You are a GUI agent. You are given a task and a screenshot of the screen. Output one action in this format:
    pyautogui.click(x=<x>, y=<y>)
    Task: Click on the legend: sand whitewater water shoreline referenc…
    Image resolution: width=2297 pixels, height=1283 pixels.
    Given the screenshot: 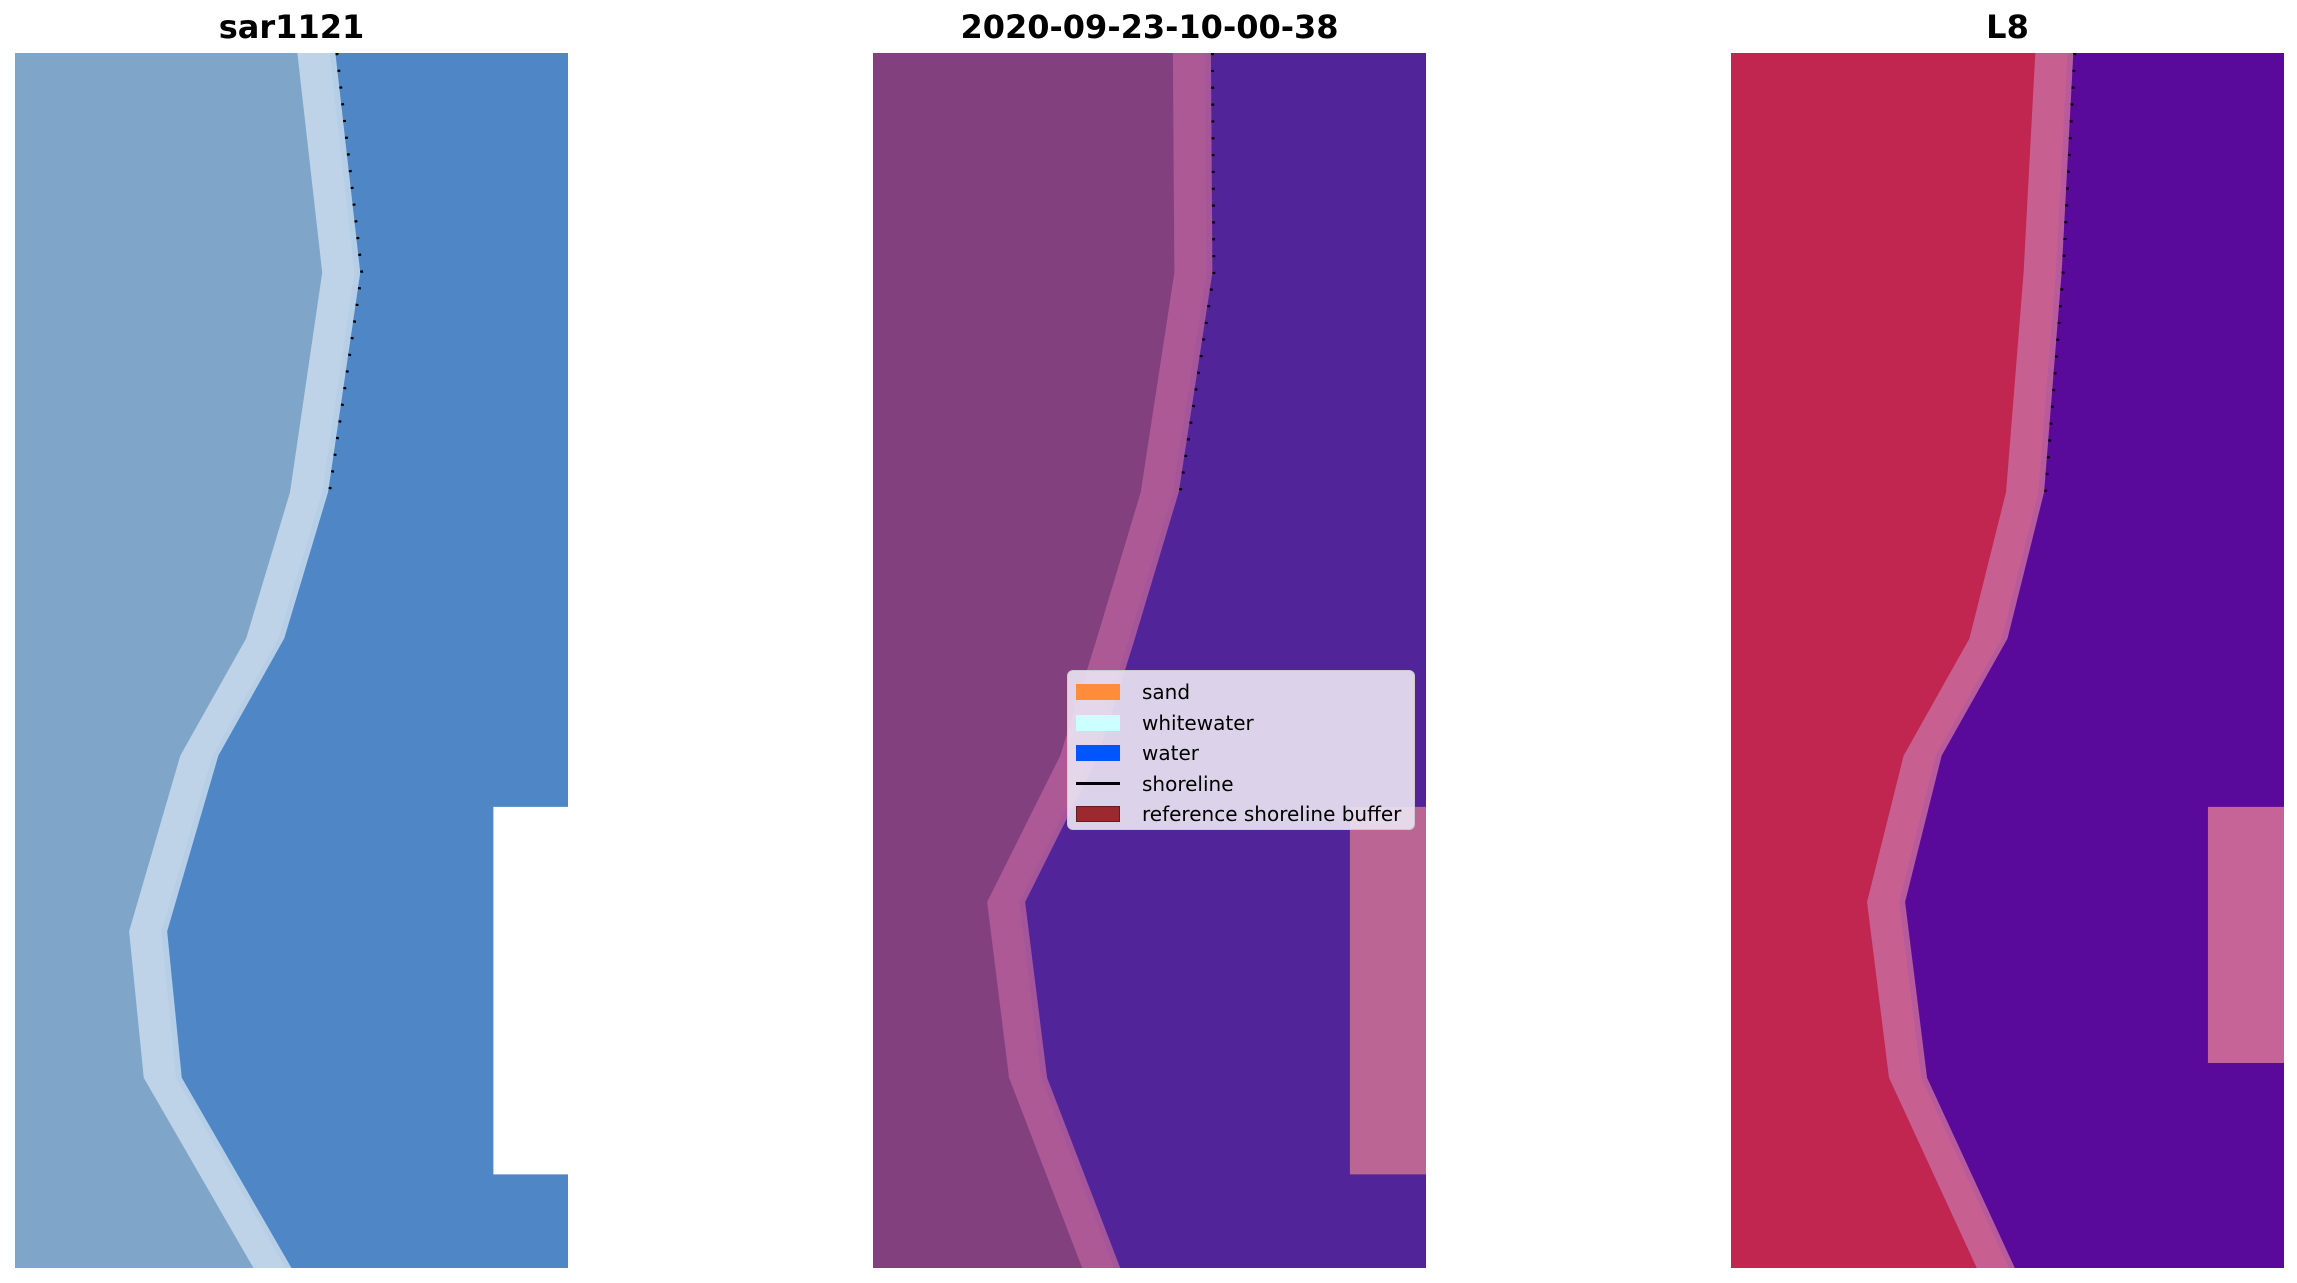 What is the action you would take?
    pyautogui.click(x=1241, y=750)
    